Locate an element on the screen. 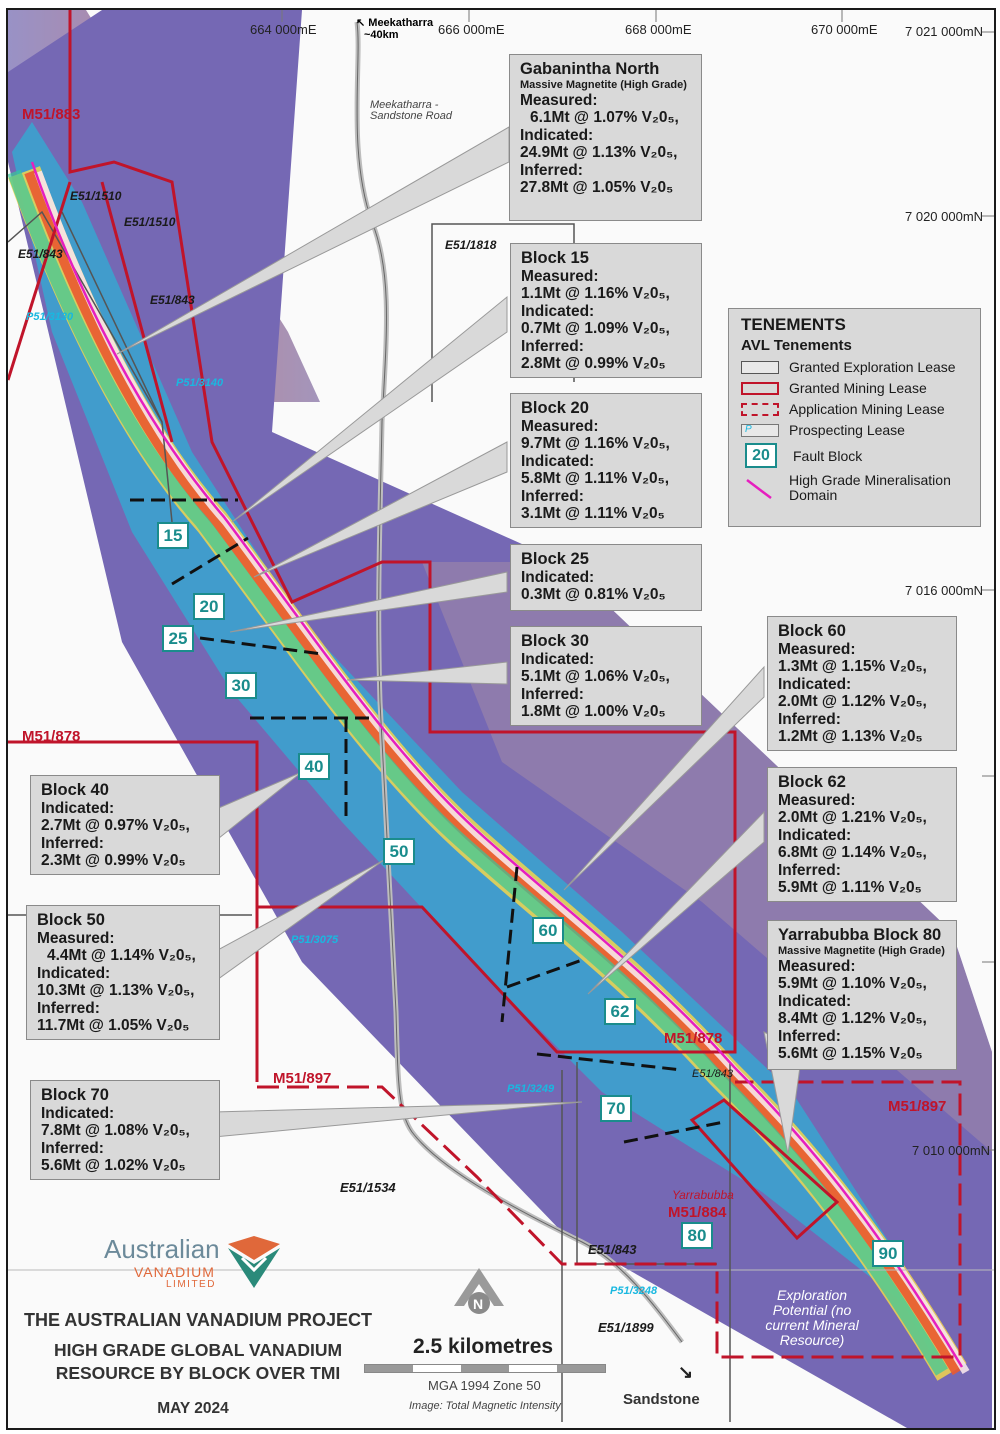 The image size is (1000, 1434). logo-australian: Australian is located at coordinates (162, 1249).